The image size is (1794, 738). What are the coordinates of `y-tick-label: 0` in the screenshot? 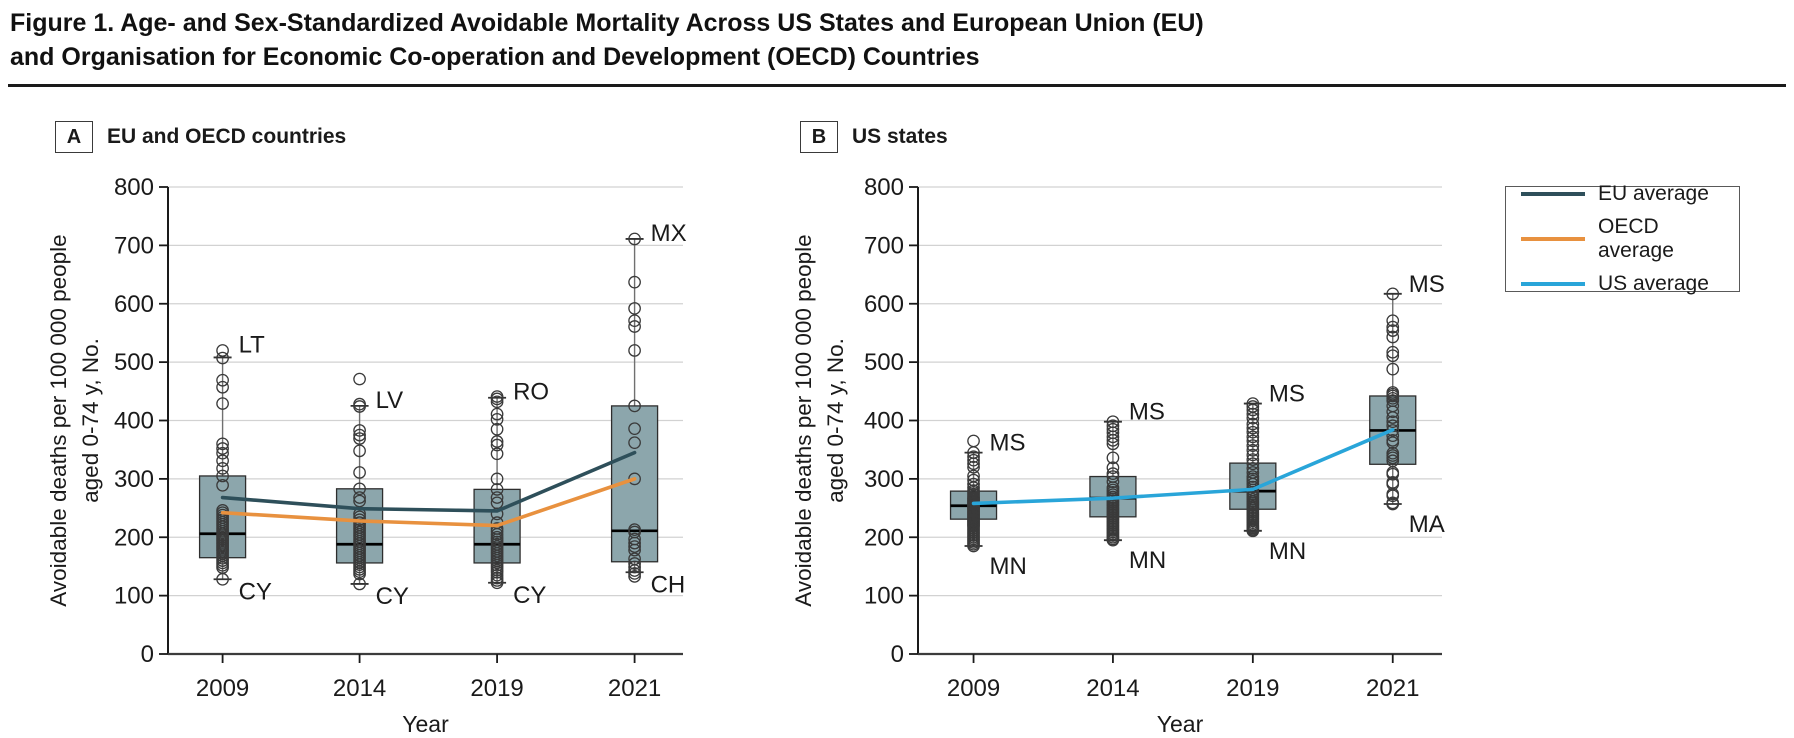 It's located at (147, 654).